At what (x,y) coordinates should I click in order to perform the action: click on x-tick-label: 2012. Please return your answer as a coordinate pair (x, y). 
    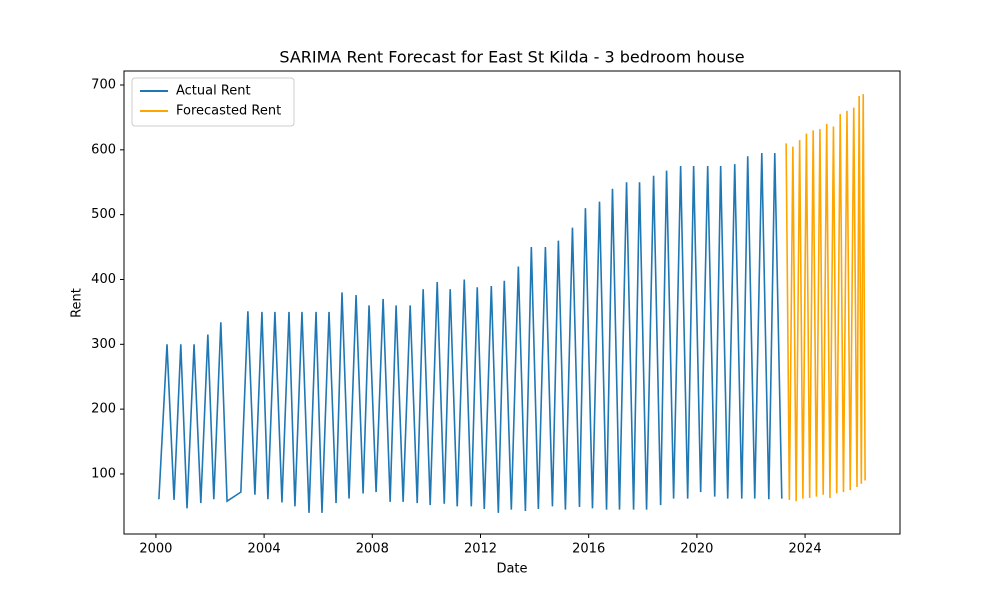
    Looking at the image, I should click on (480, 549).